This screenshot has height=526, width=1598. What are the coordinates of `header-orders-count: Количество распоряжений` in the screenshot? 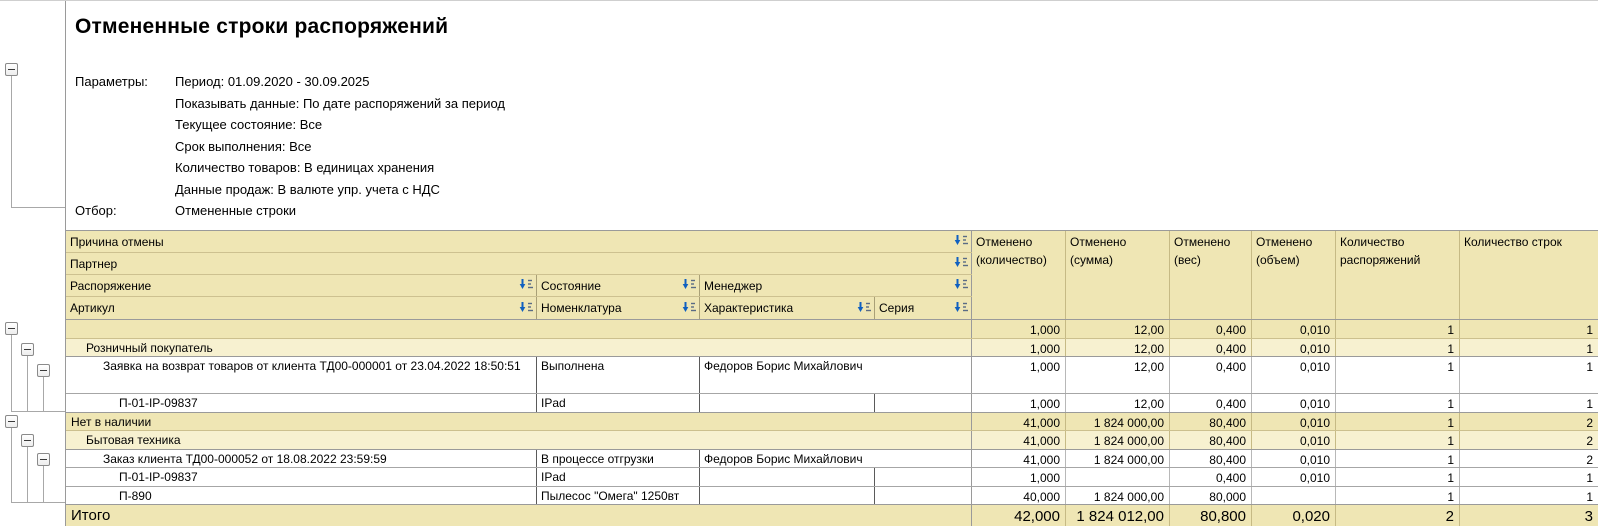 It's located at (1398, 275).